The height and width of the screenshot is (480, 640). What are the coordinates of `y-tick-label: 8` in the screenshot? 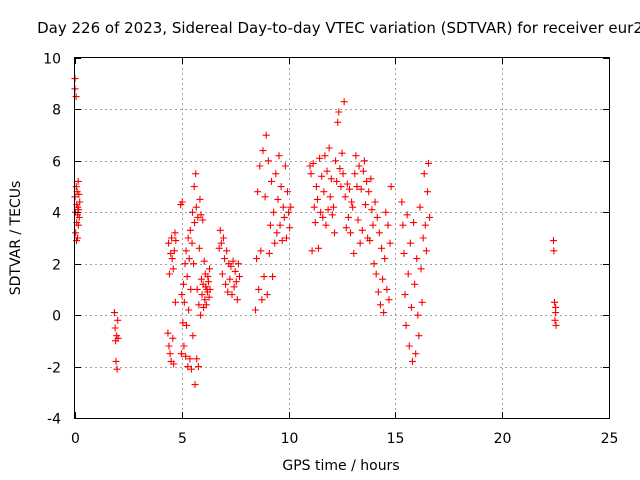 It's located at (56, 111).